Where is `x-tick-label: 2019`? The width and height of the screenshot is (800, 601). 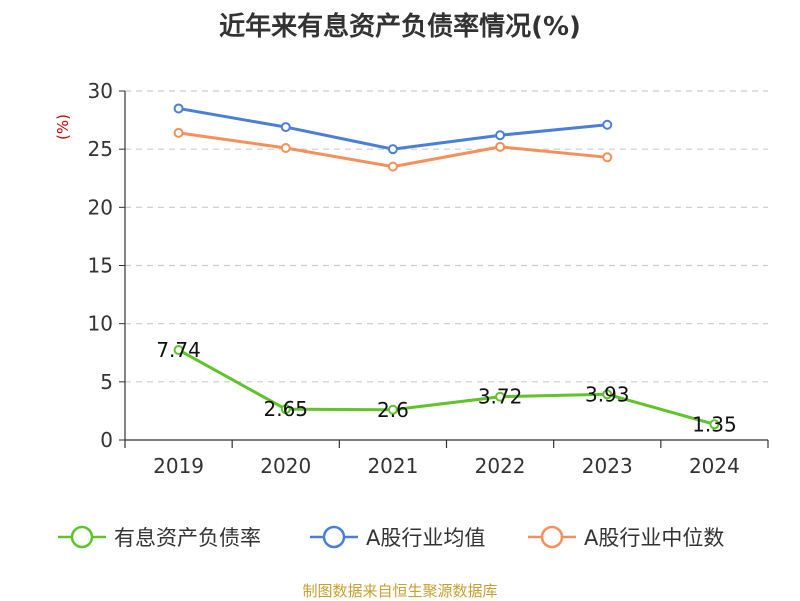
x-tick-label: 2019 is located at coordinates (178, 466).